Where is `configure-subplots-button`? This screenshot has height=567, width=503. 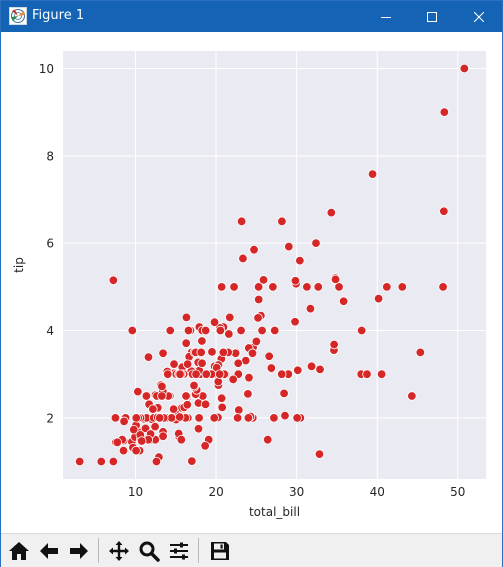 configure-subplots-button is located at coordinates (178, 550).